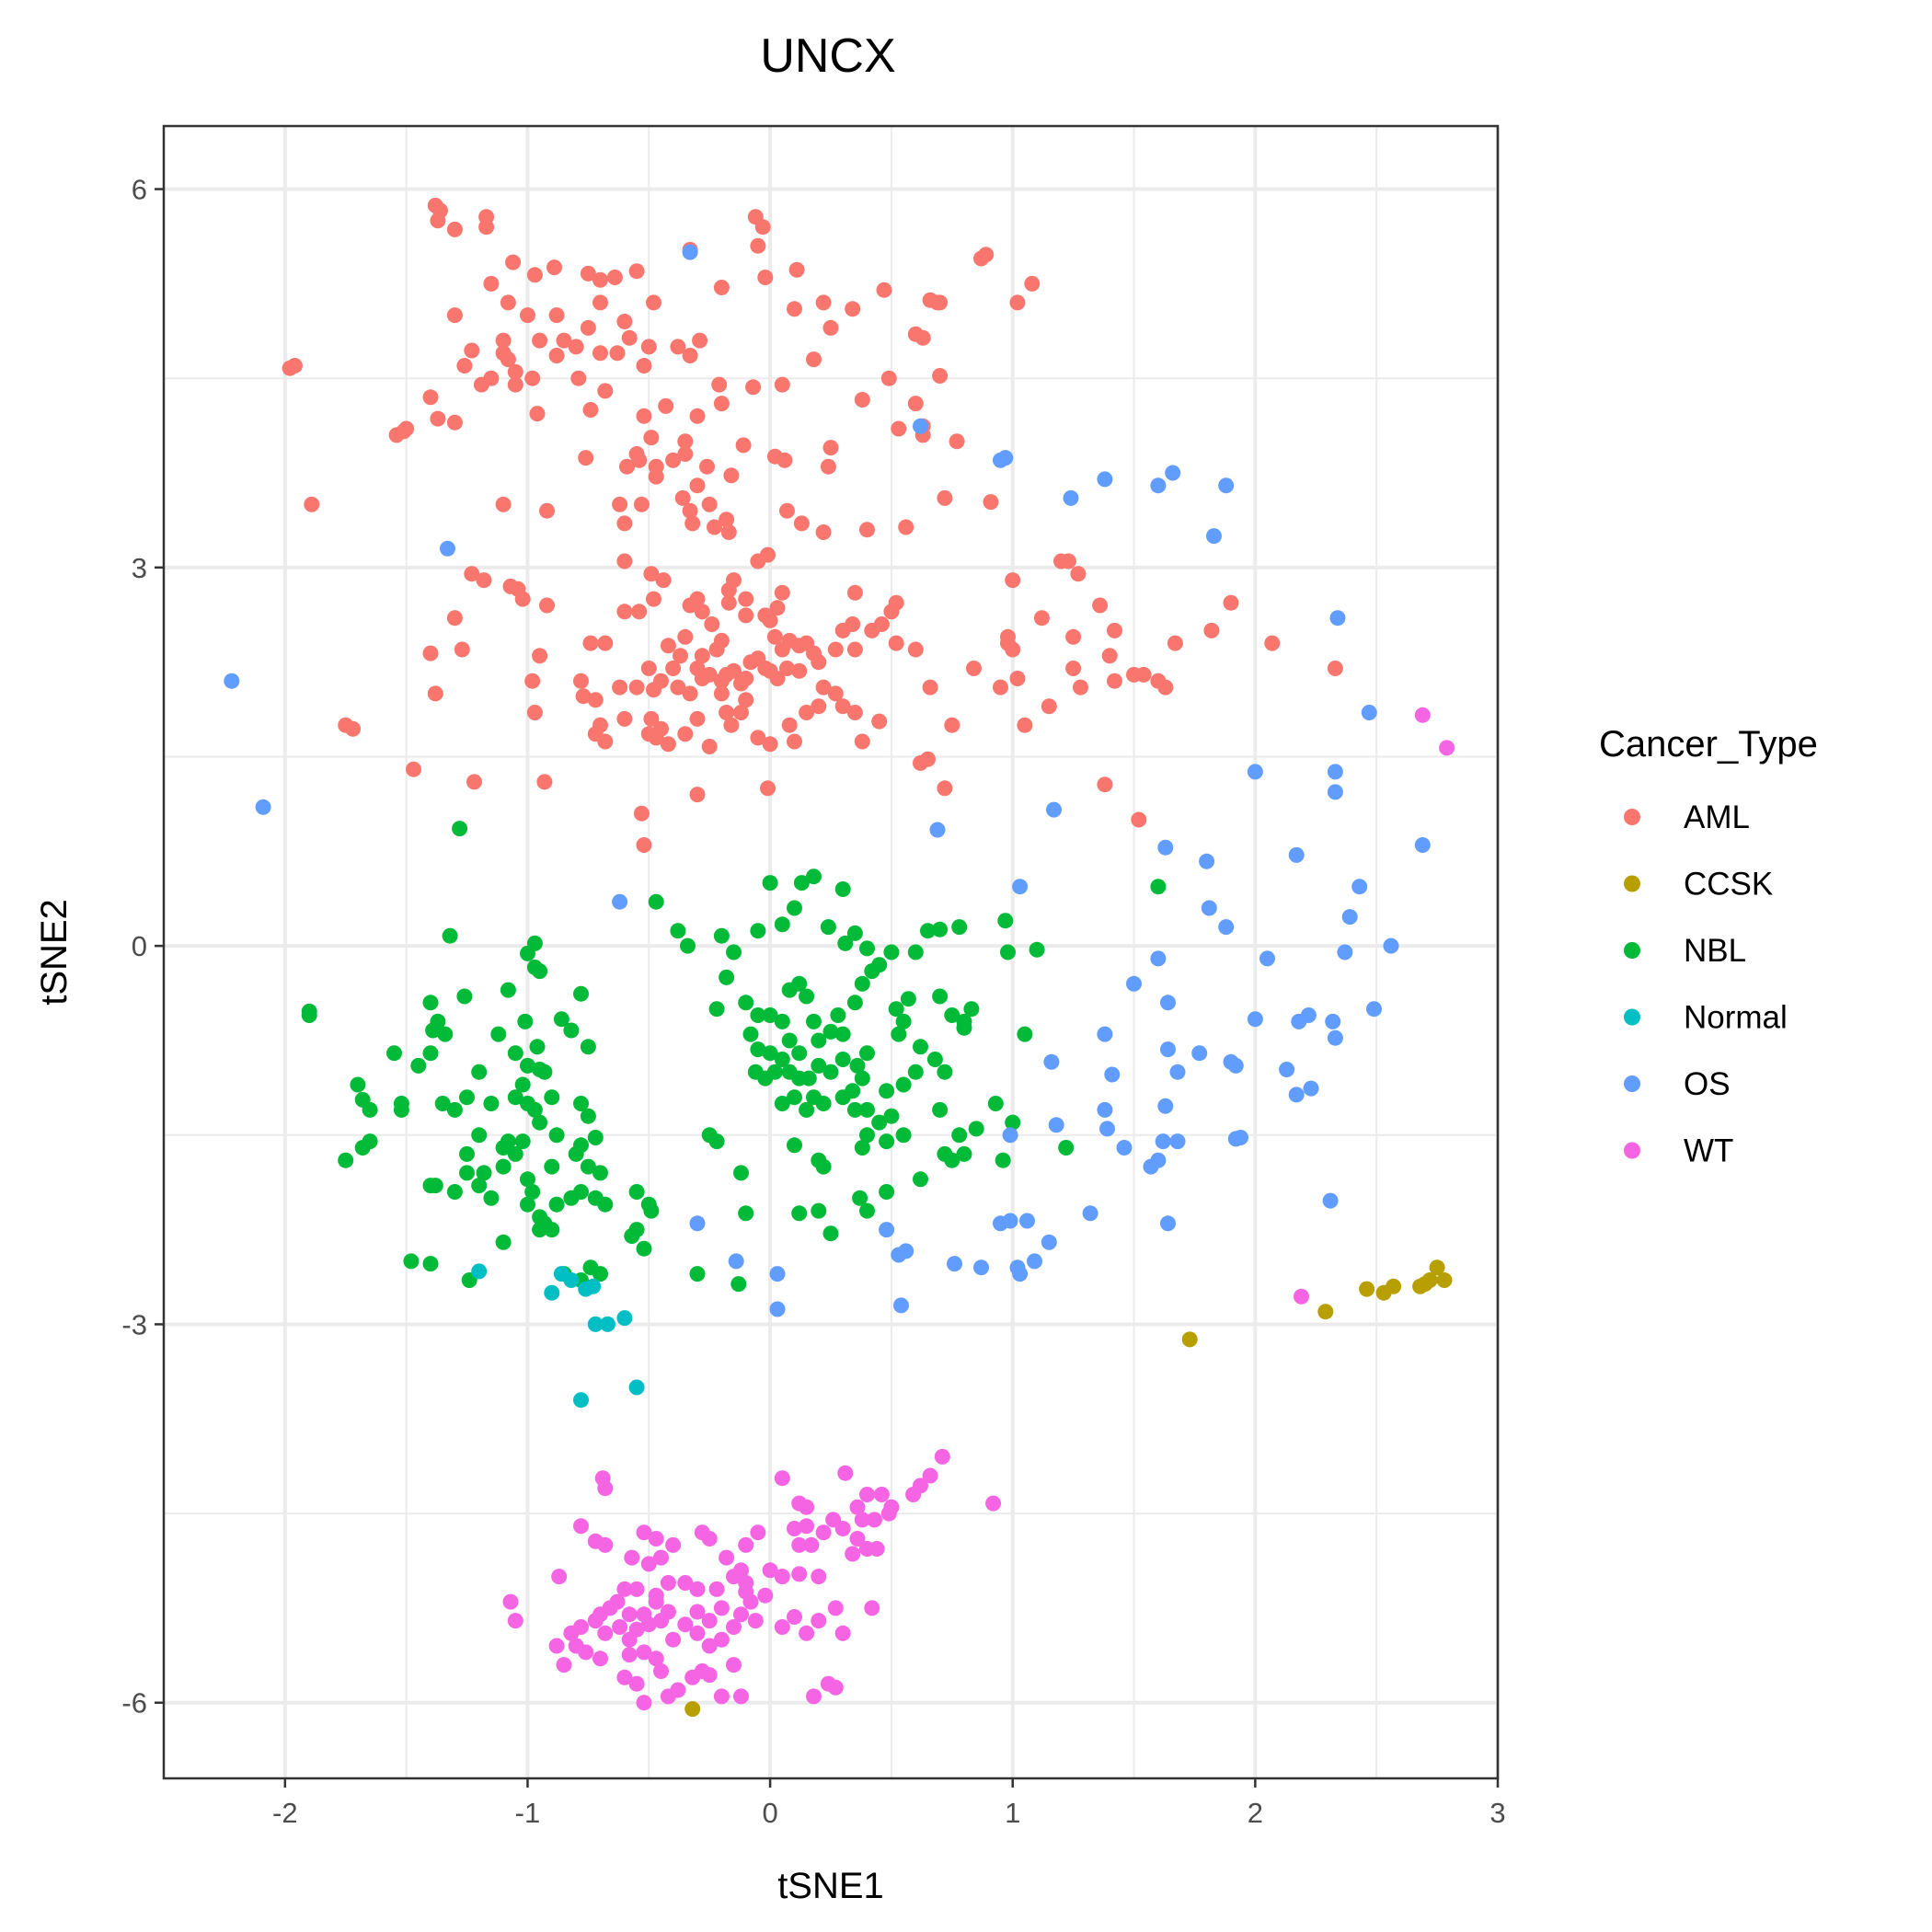  I want to click on legend-key, so click(1632, 817).